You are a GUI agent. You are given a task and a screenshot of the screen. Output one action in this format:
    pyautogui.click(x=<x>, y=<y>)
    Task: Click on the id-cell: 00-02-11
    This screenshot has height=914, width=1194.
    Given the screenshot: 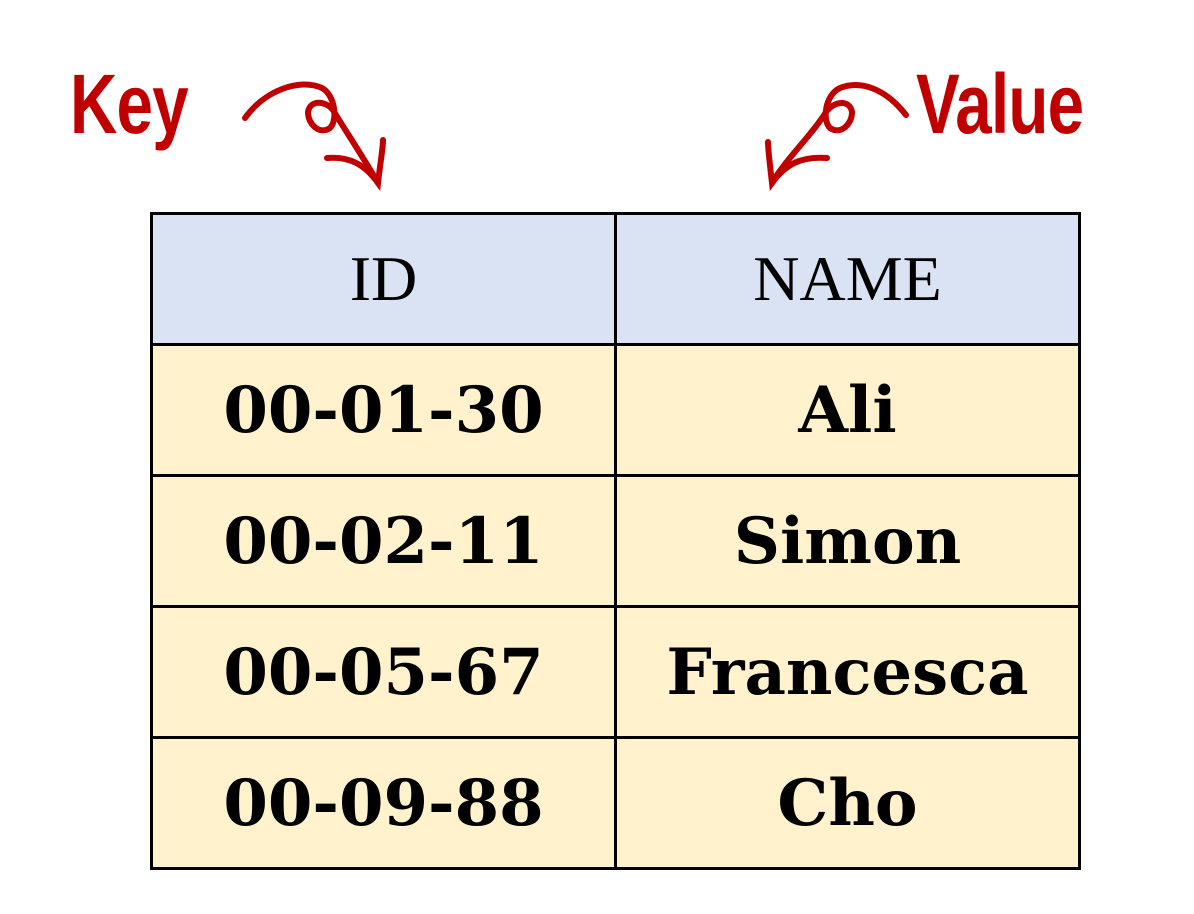 What is the action you would take?
    pyautogui.click(x=383, y=541)
    